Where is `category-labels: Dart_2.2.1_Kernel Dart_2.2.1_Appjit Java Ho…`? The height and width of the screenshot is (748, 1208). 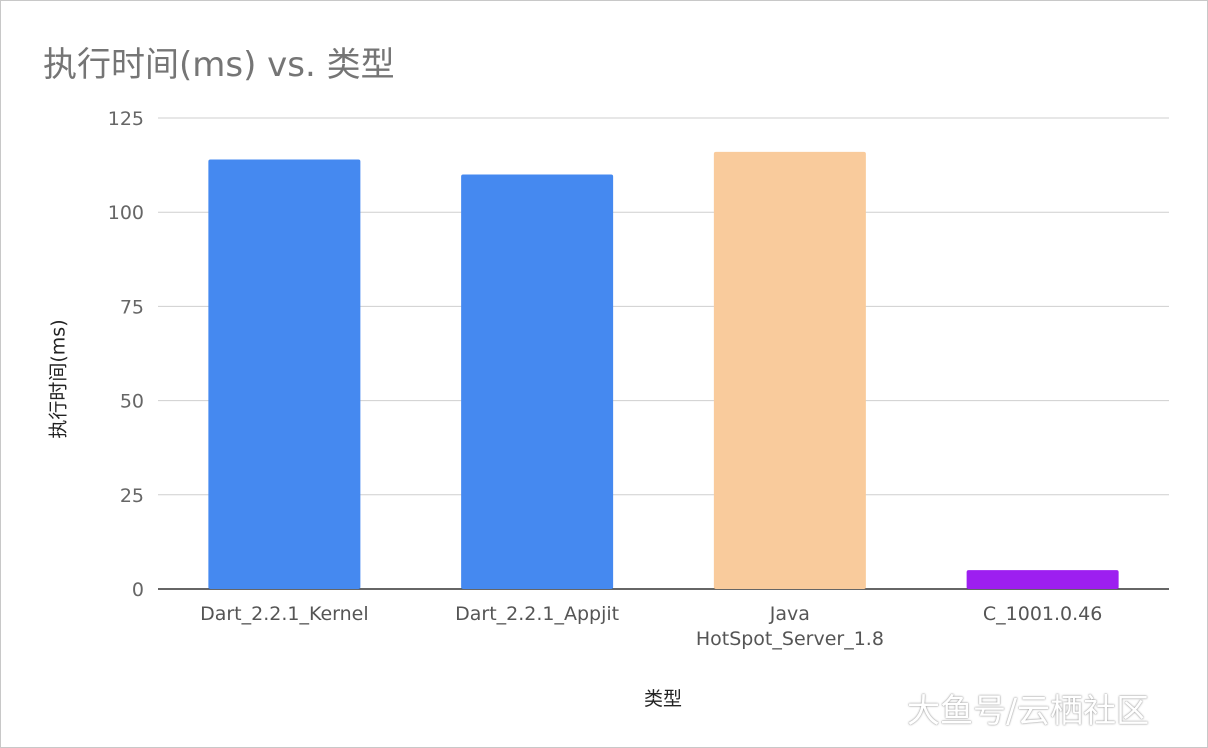 category-labels: Dart_2.2.1_Kernel Dart_2.2.1_Appjit Java Ho… is located at coordinates (651, 626).